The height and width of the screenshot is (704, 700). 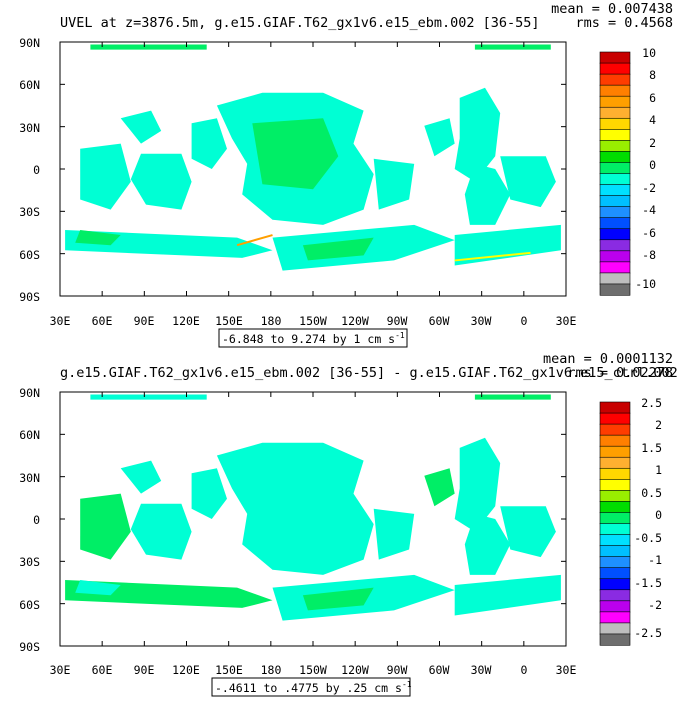 What do you see at coordinates (608, 359) in the screenshot?
I see `mean-label: mean = 0.0001132` at bounding box center [608, 359].